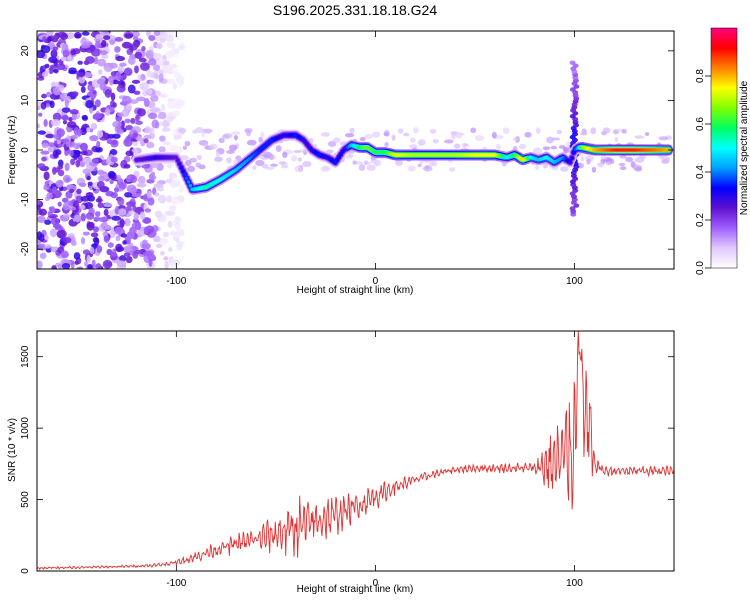 This screenshot has width=750, height=605. I want to click on colorbar-gradient, so click(724, 148).